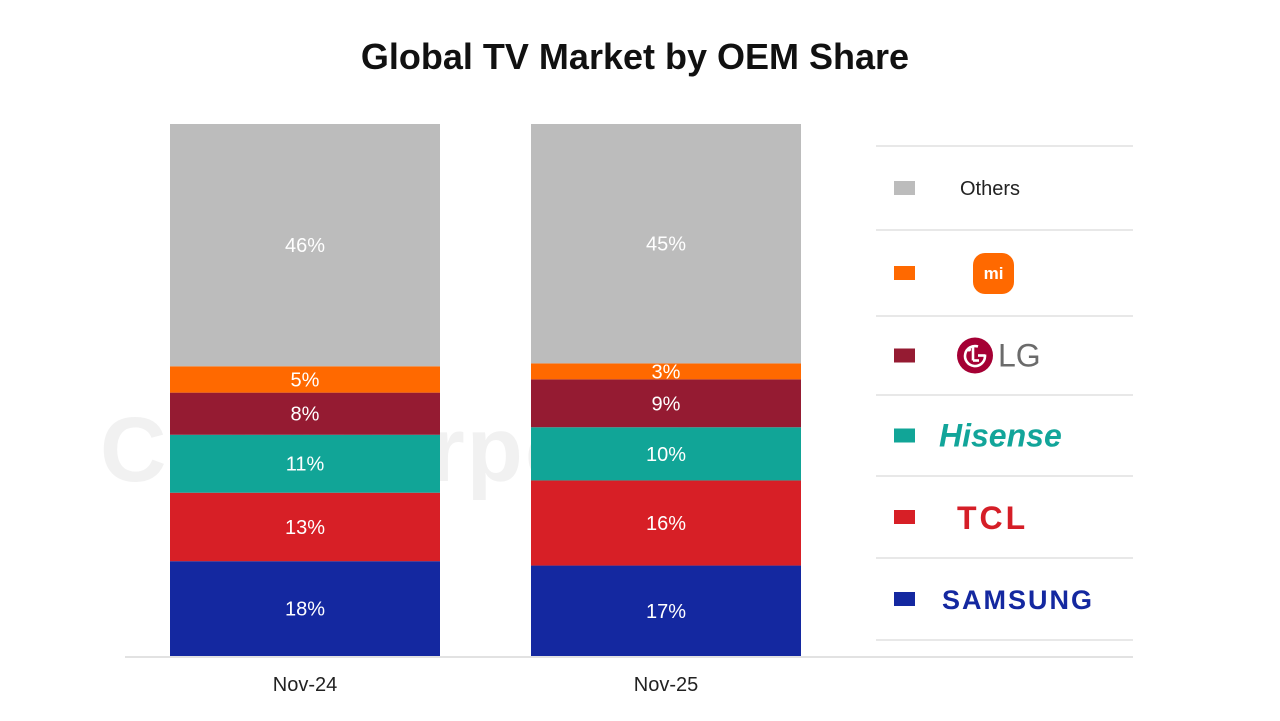 The height and width of the screenshot is (721, 1280). I want to click on data-label: 11%, so click(305, 465).